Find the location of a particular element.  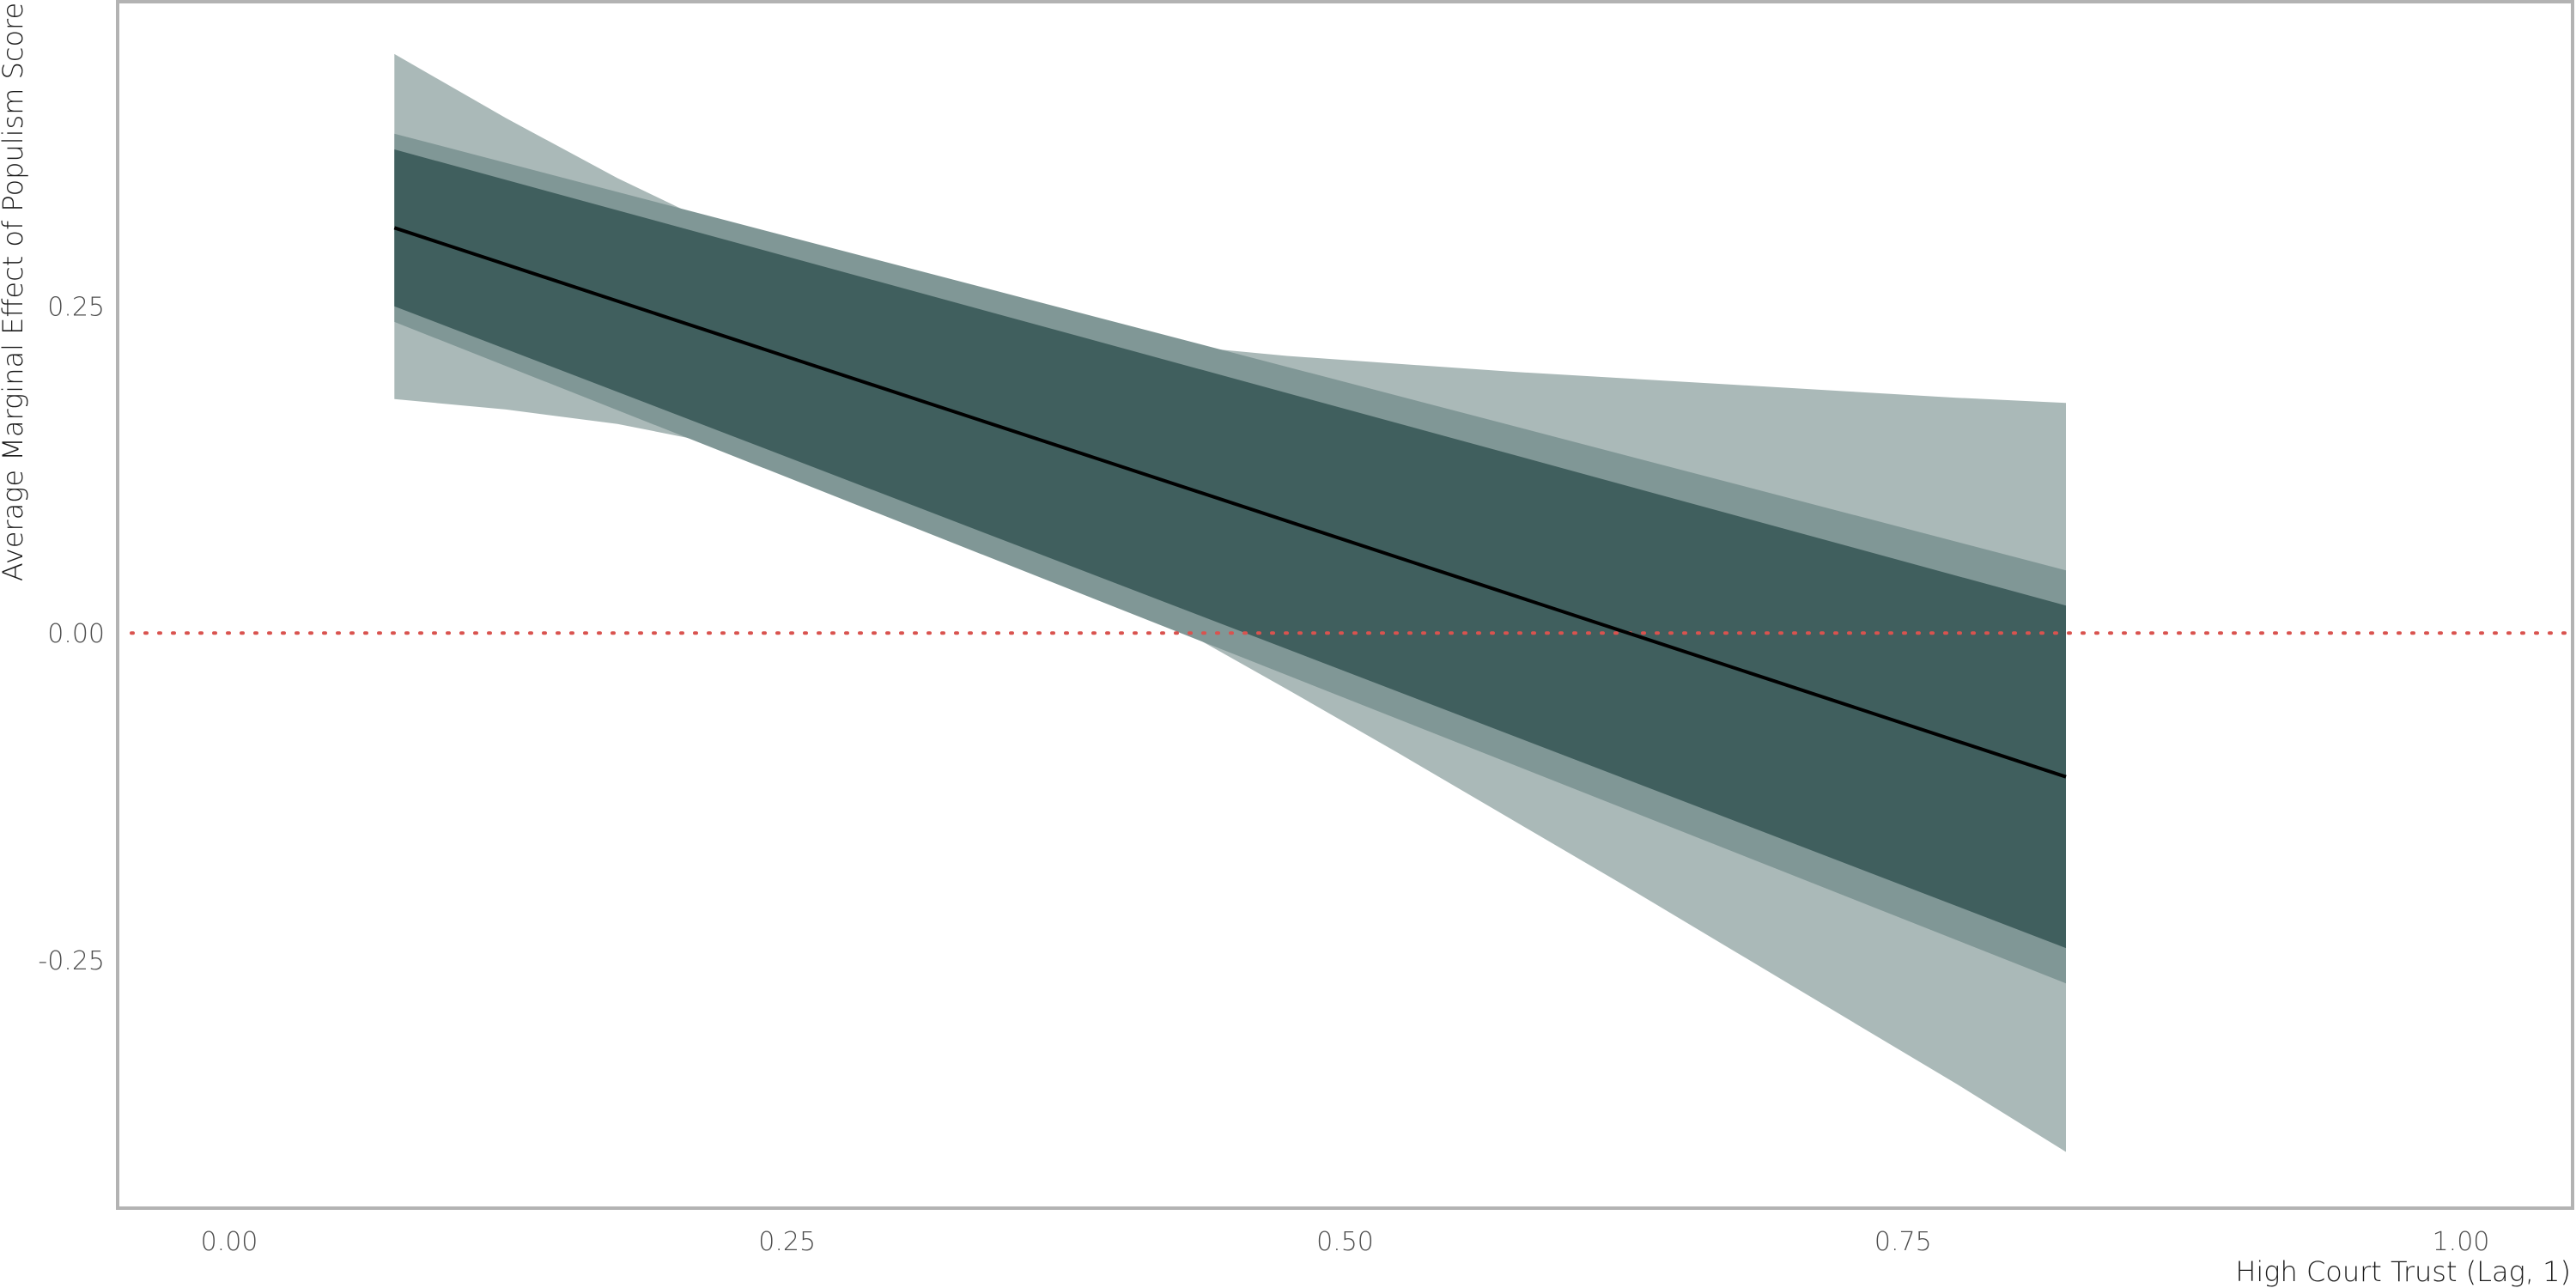

y-tick-label: 0.00 is located at coordinates (76, 634).